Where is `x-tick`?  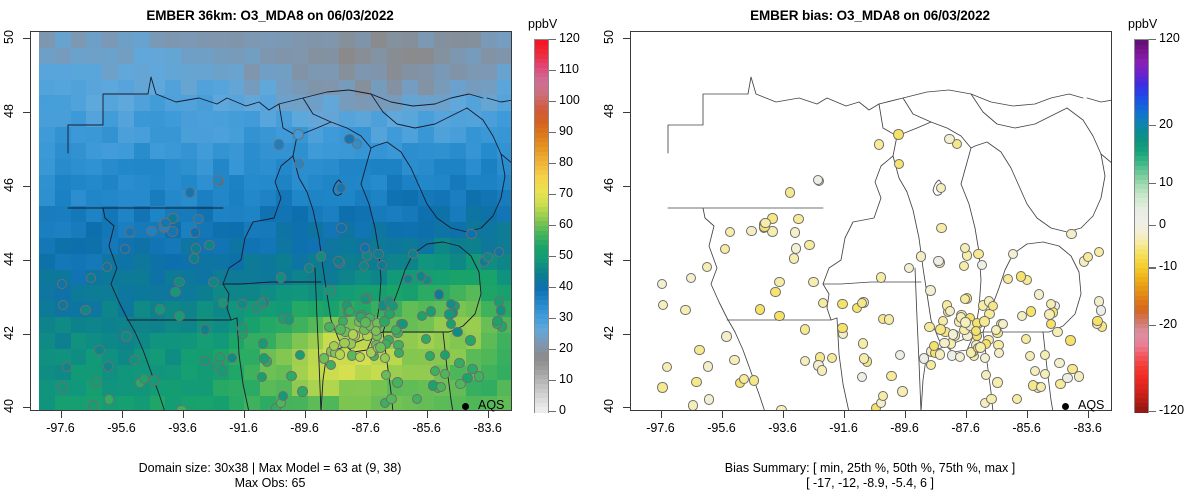 x-tick is located at coordinates (844, 414).